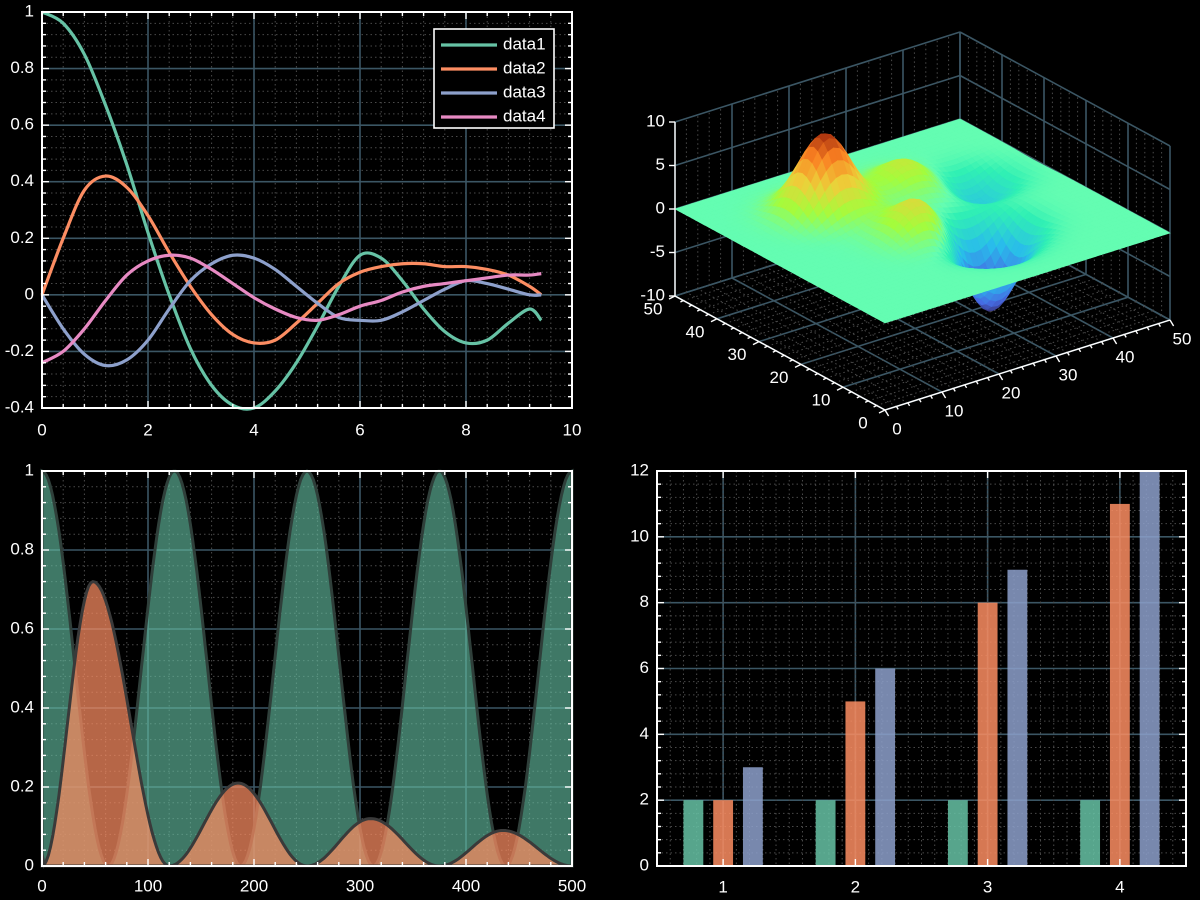 The image size is (1200, 900). Describe the element at coordinates (360, 885) in the screenshot. I see `x-tick-label: 300` at that location.